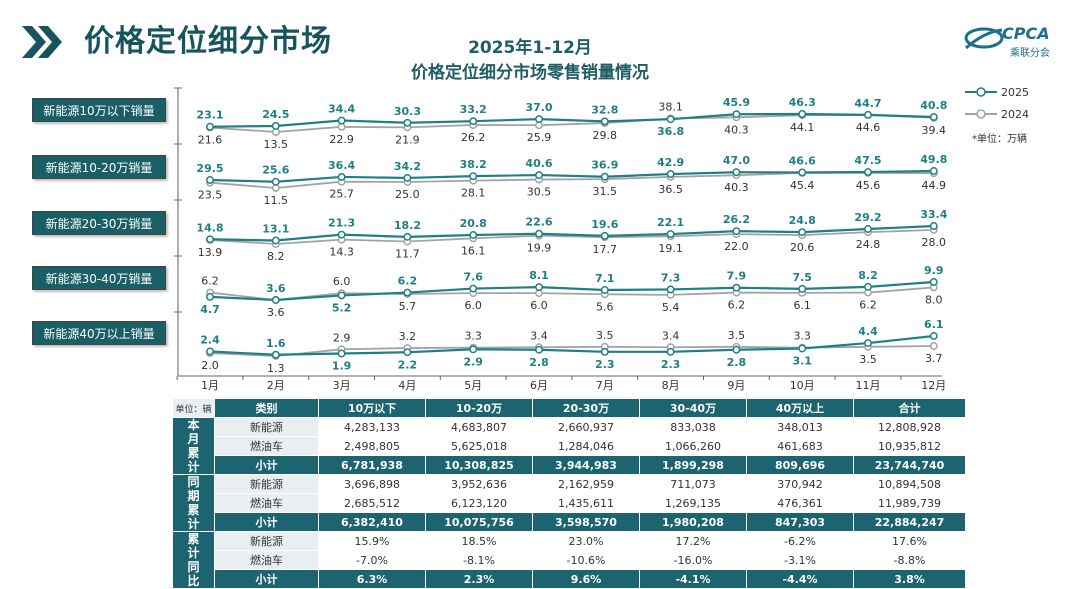  Describe the element at coordinates (586, 503) in the screenshot. I see `table-value-cell: 1,435,611` at that location.